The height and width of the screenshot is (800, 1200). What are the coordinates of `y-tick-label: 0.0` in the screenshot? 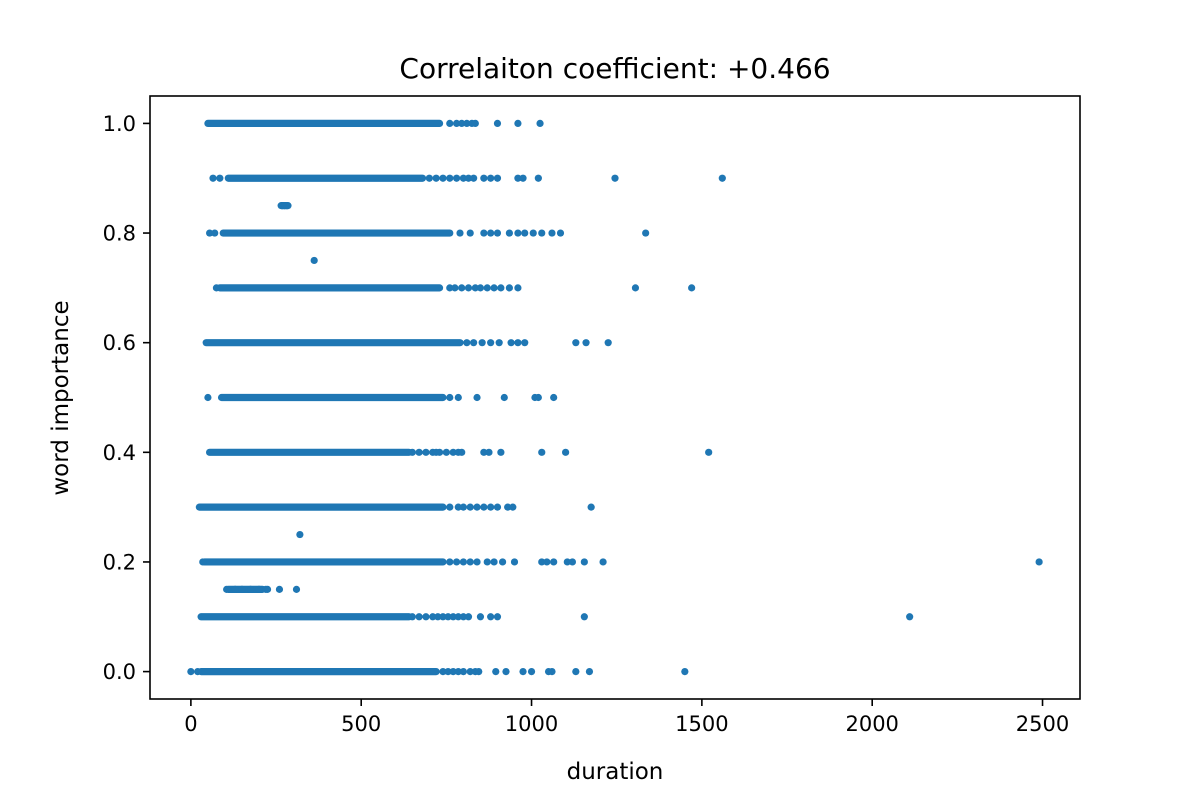 It's located at (119, 672).